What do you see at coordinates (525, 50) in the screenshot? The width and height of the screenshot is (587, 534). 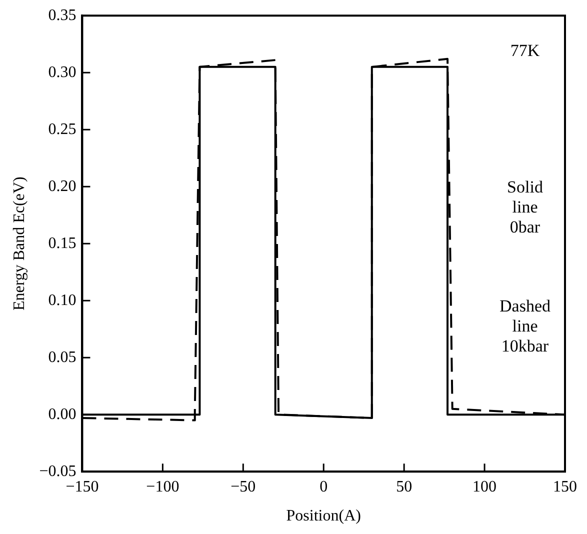 I see `annotation: 77K` at bounding box center [525, 50].